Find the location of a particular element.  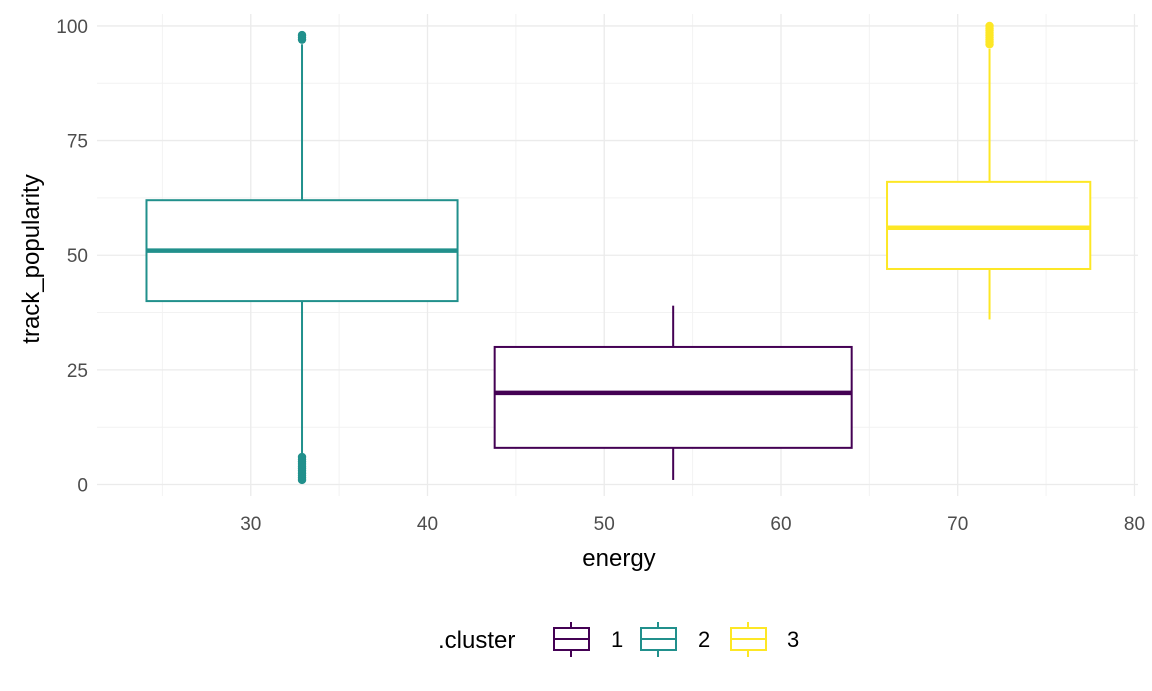

x-tick-label: 50 is located at coordinates (604, 524).